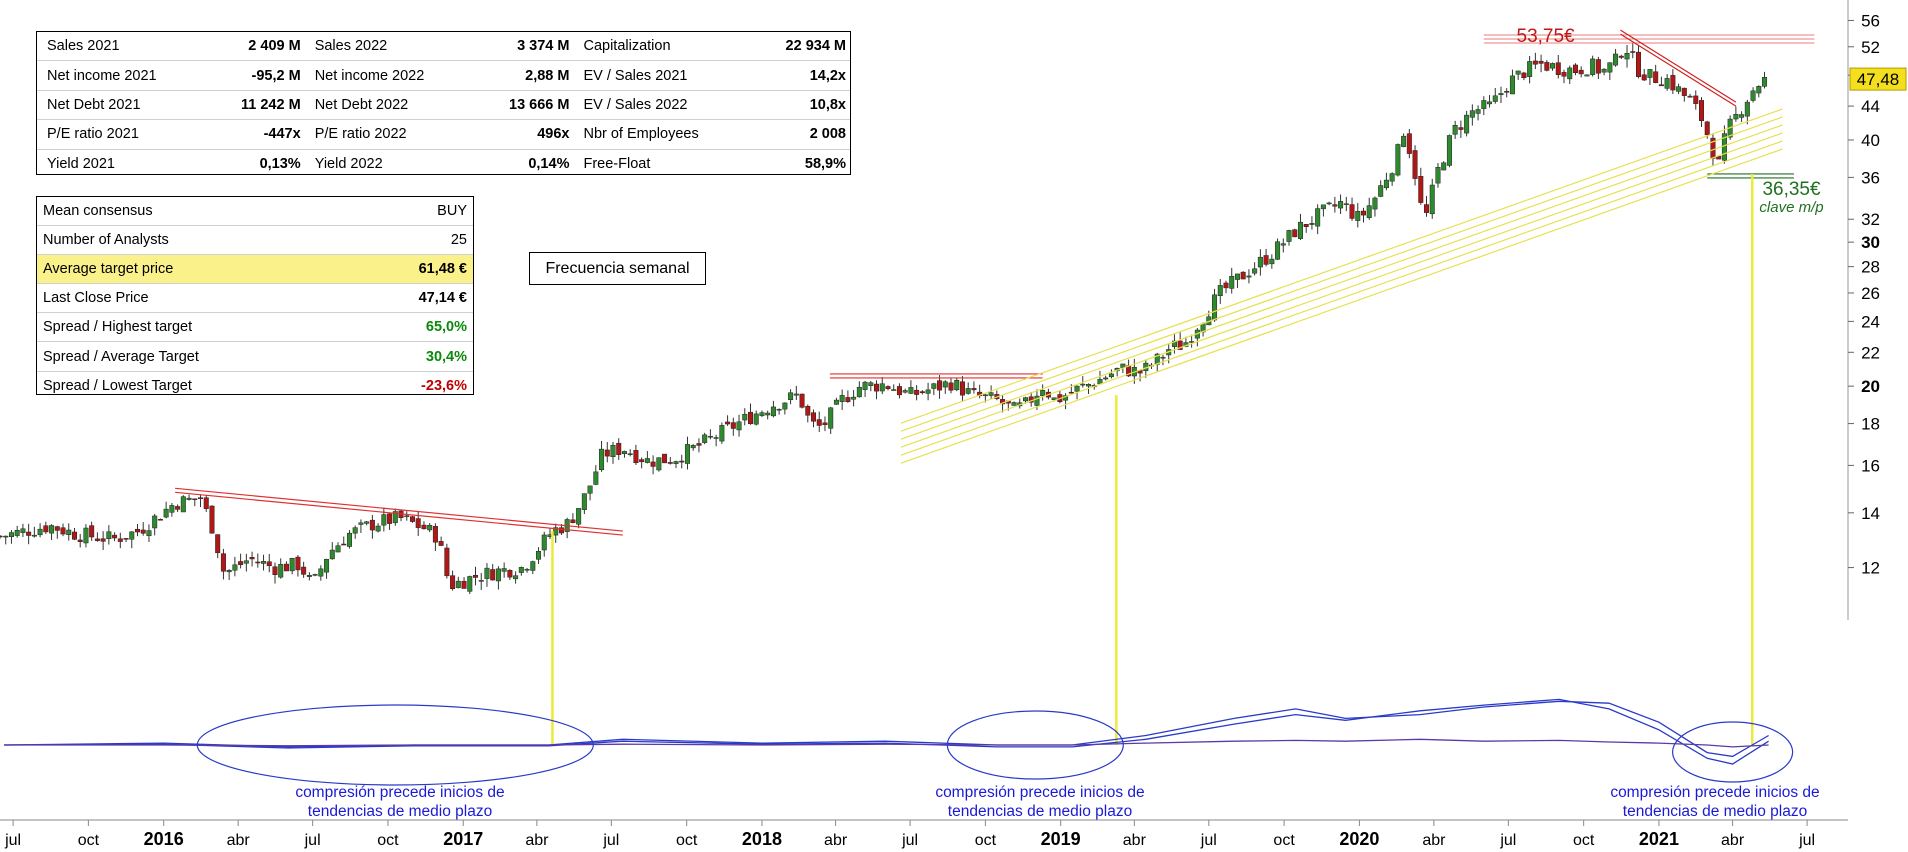  I want to click on metric-value: 0,13%, so click(280, 163).